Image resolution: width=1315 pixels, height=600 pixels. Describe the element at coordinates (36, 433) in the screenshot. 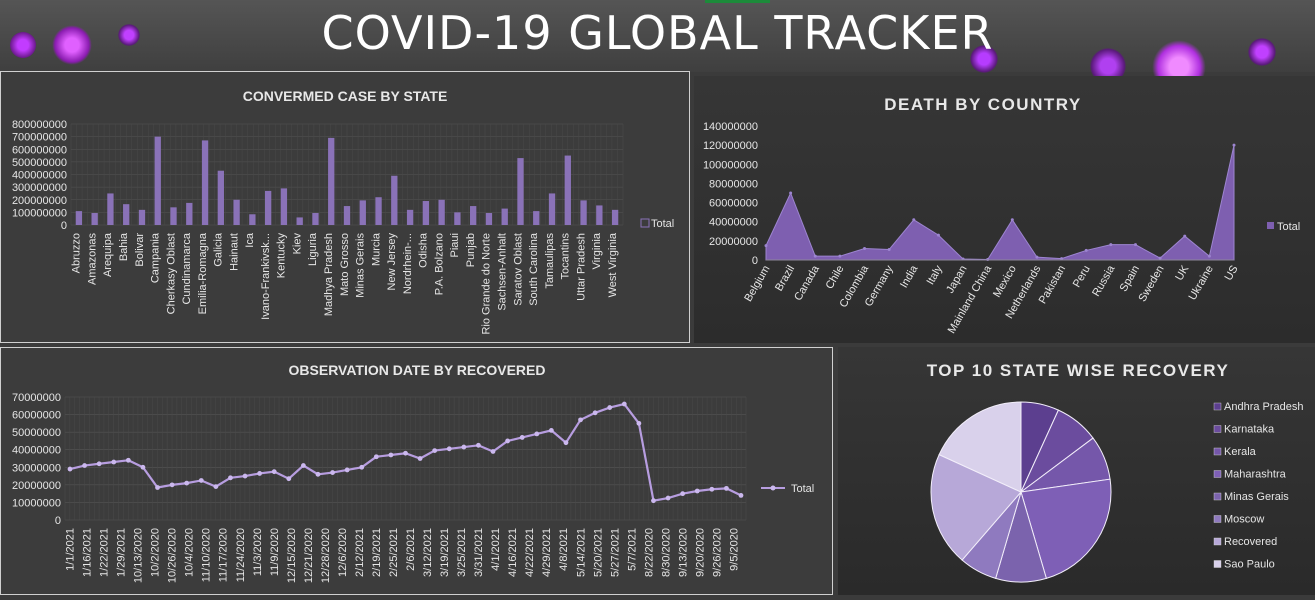

I see `y-tick-label: 50000000` at that location.